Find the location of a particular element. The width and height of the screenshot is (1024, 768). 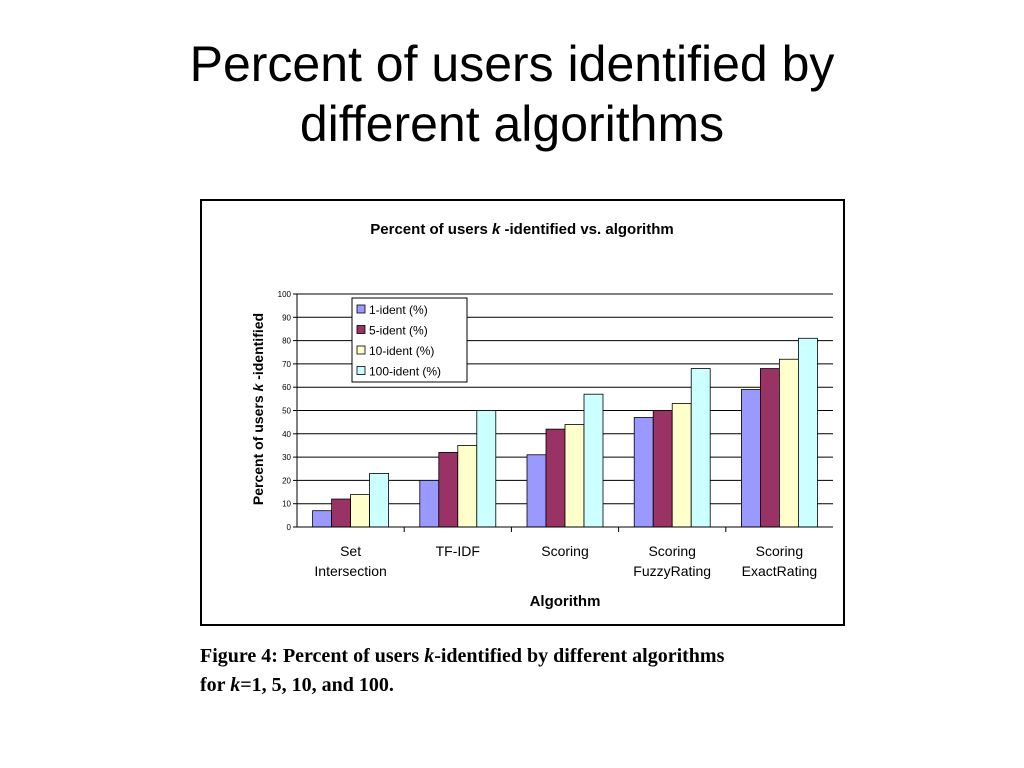

x-tick-label: Set is located at coordinates (350, 551).